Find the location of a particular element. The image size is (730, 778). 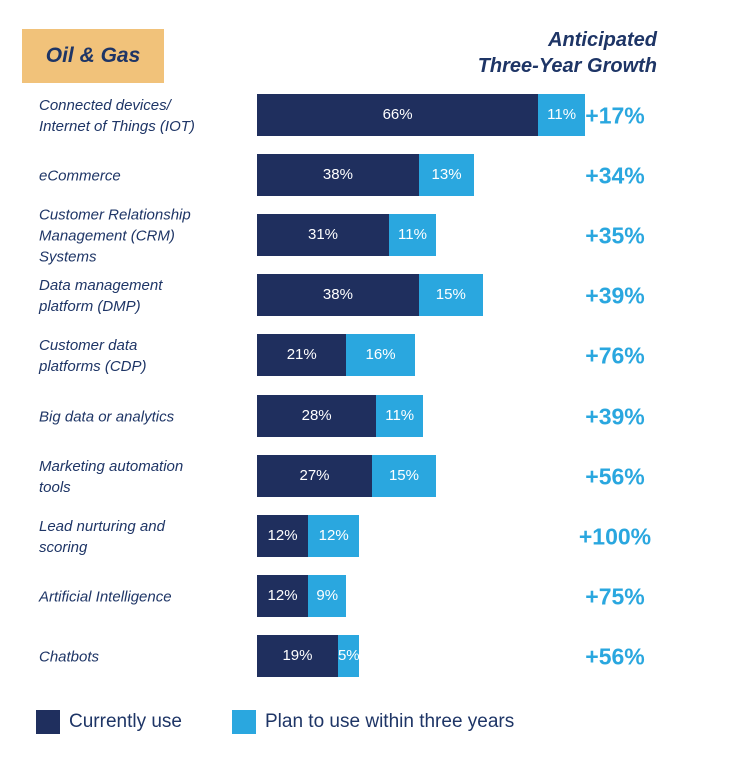

category-label: Data management platform (DMP) is located at coordinates (101, 296).